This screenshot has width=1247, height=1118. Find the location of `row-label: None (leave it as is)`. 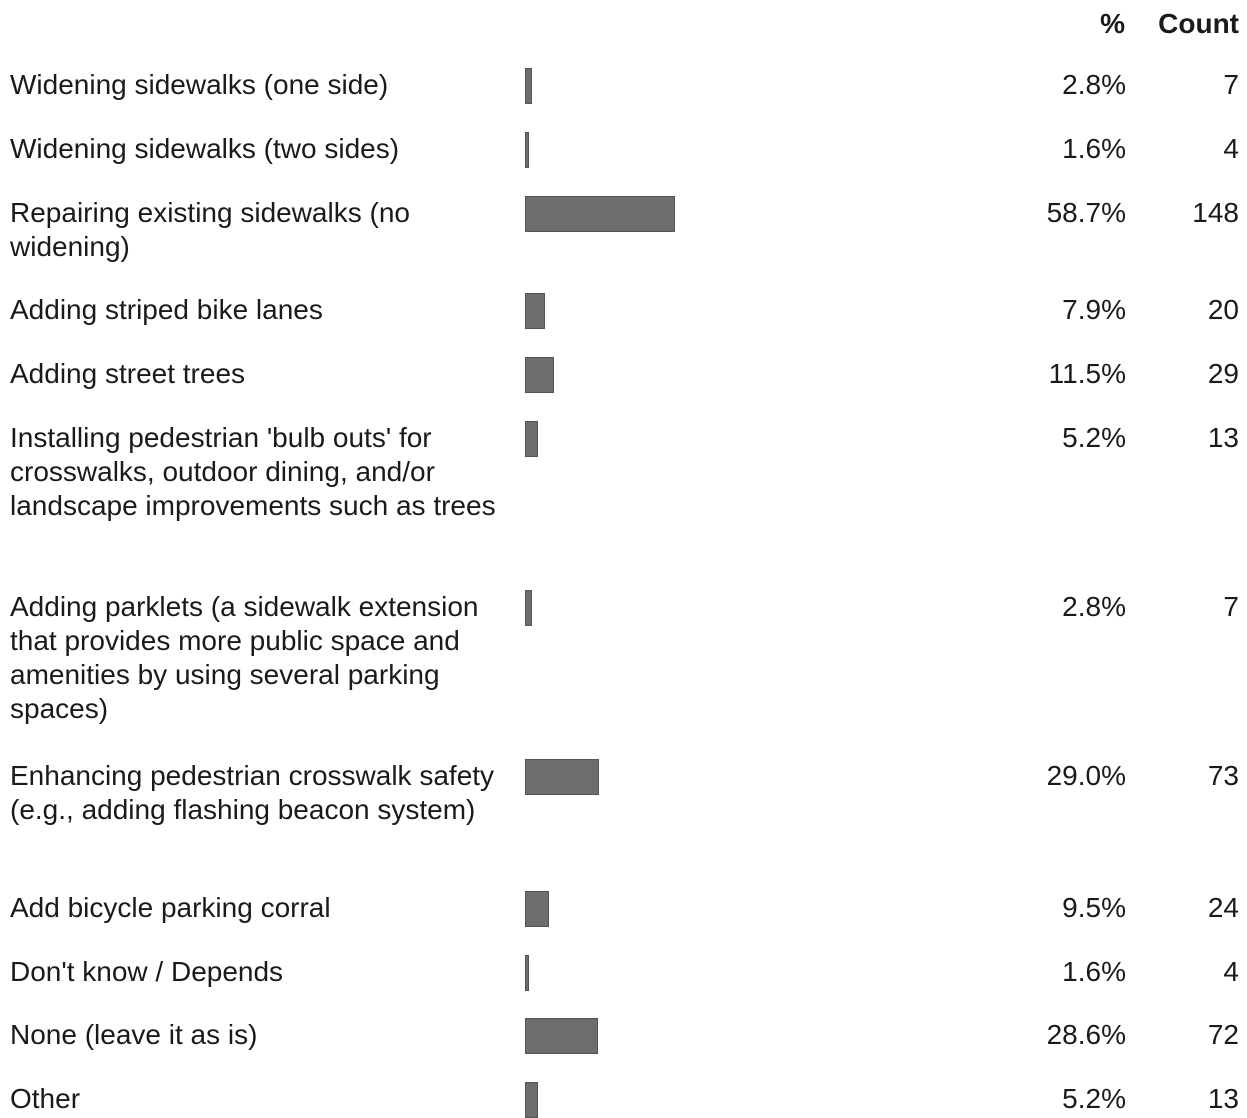

row-label: None (leave it as is) is located at coordinates (134, 1034).